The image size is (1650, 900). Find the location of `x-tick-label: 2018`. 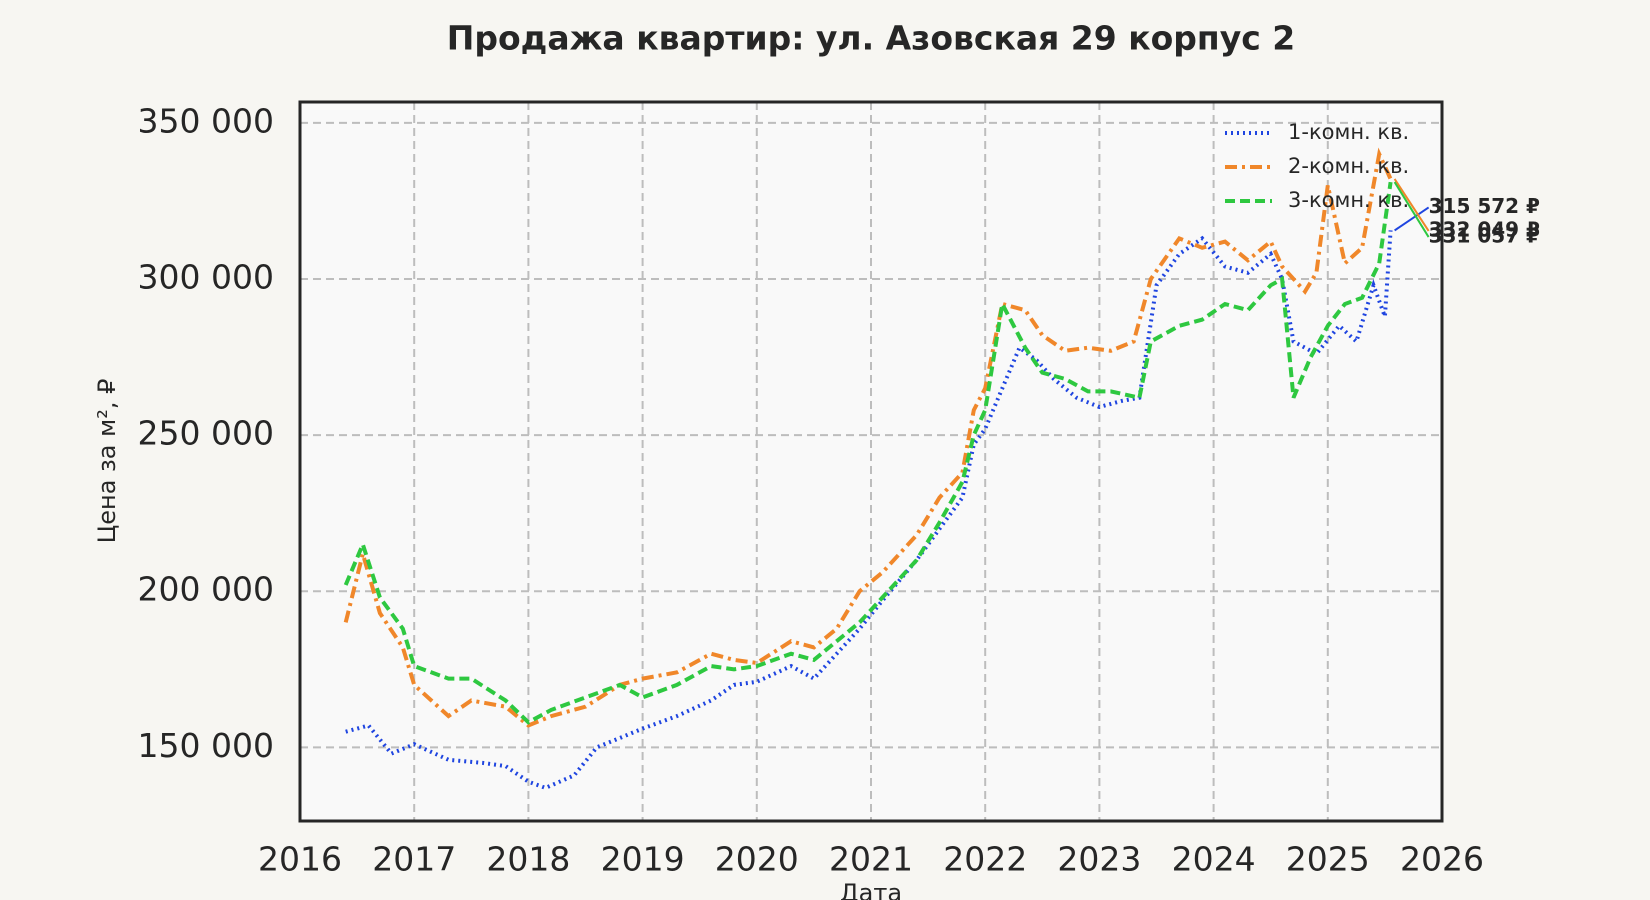

x-tick-label: 2018 is located at coordinates (528, 859).